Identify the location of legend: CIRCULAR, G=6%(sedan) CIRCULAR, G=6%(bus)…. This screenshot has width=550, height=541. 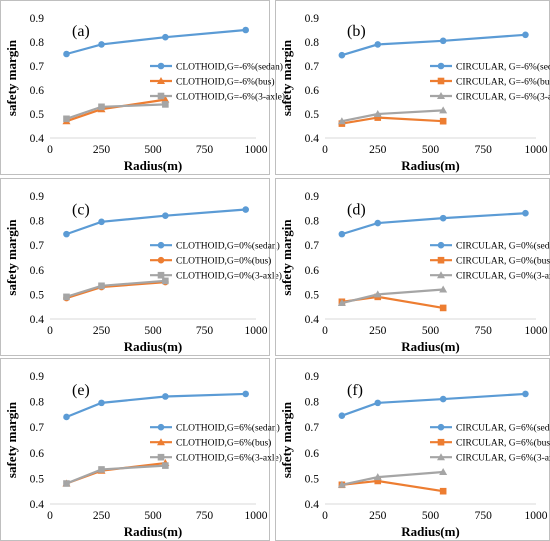
(490, 443).